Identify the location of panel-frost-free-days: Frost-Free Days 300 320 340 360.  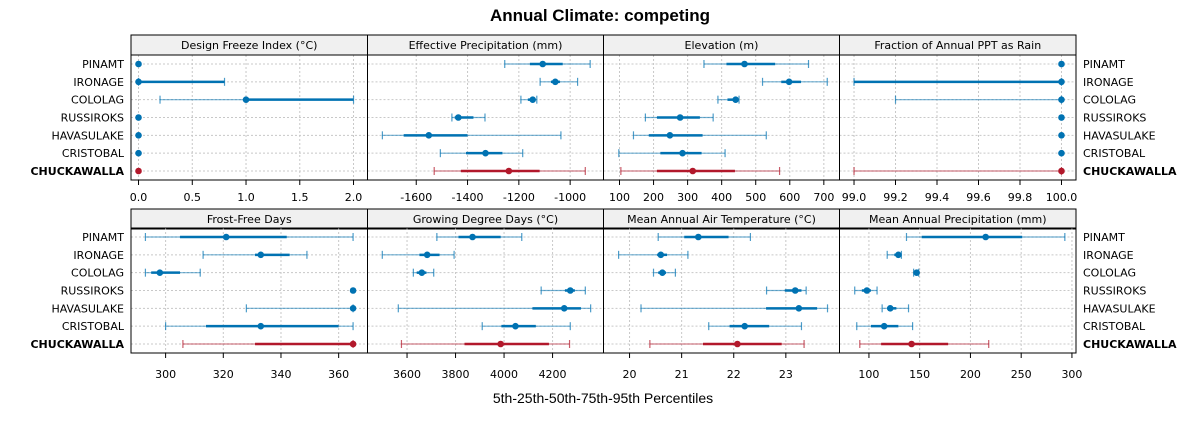
(249, 294).